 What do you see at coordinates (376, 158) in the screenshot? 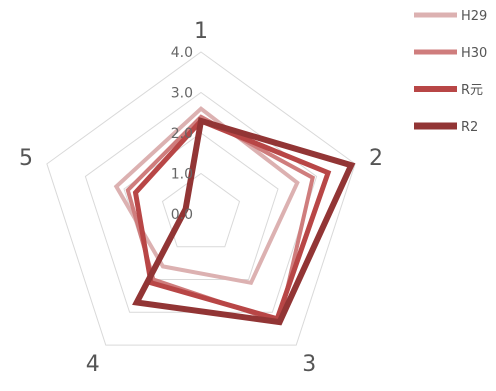
I see `axis-label-2: 2` at bounding box center [376, 158].